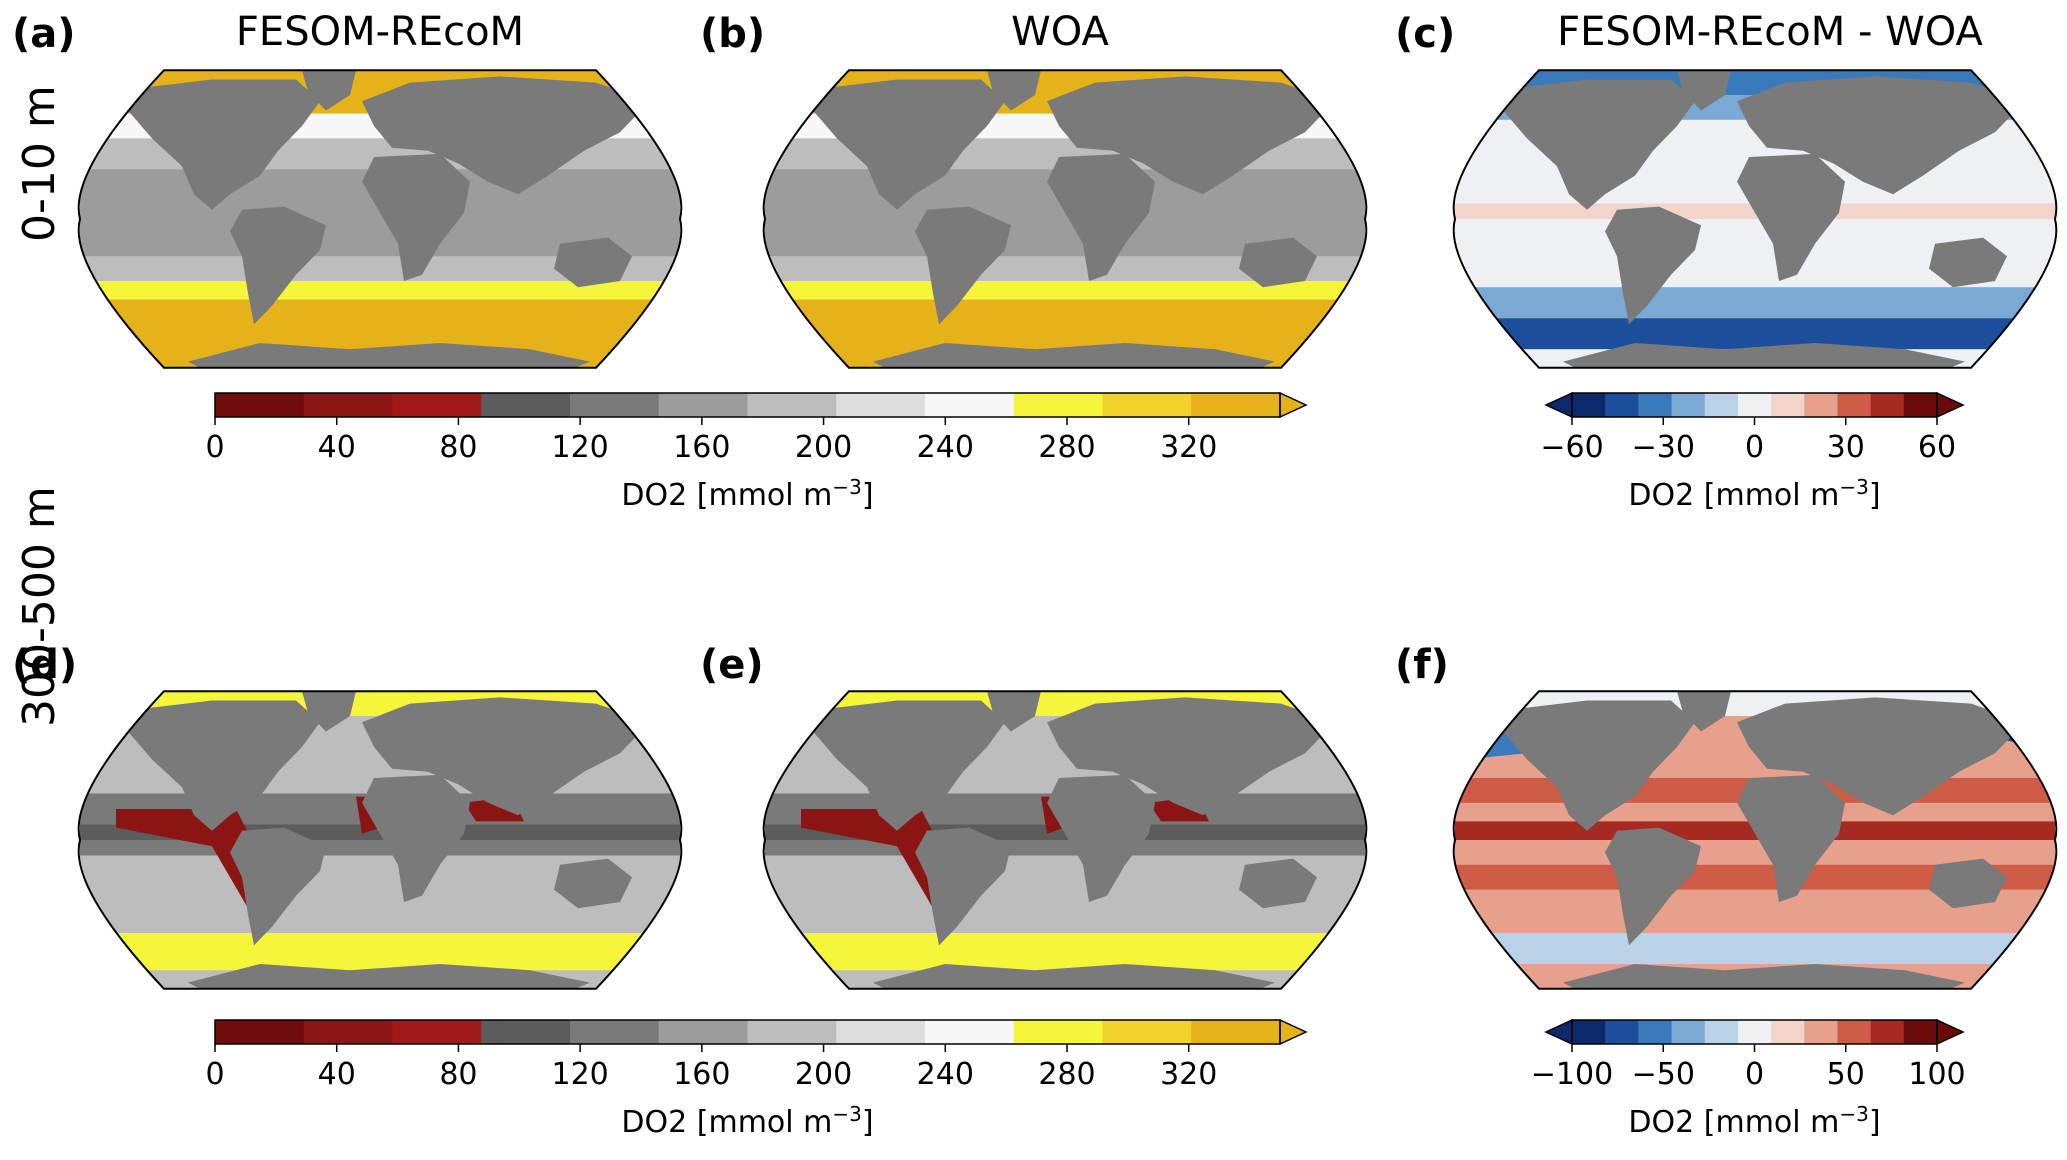  What do you see at coordinates (45, 665) in the screenshot?
I see `panel-letter-d: (d)` at bounding box center [45, 665].